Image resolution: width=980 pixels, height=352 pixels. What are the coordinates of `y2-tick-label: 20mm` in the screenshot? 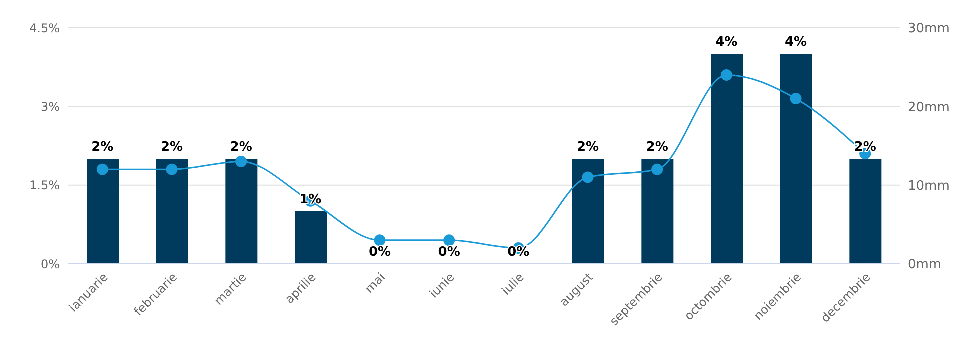 It's located at (929, 108).